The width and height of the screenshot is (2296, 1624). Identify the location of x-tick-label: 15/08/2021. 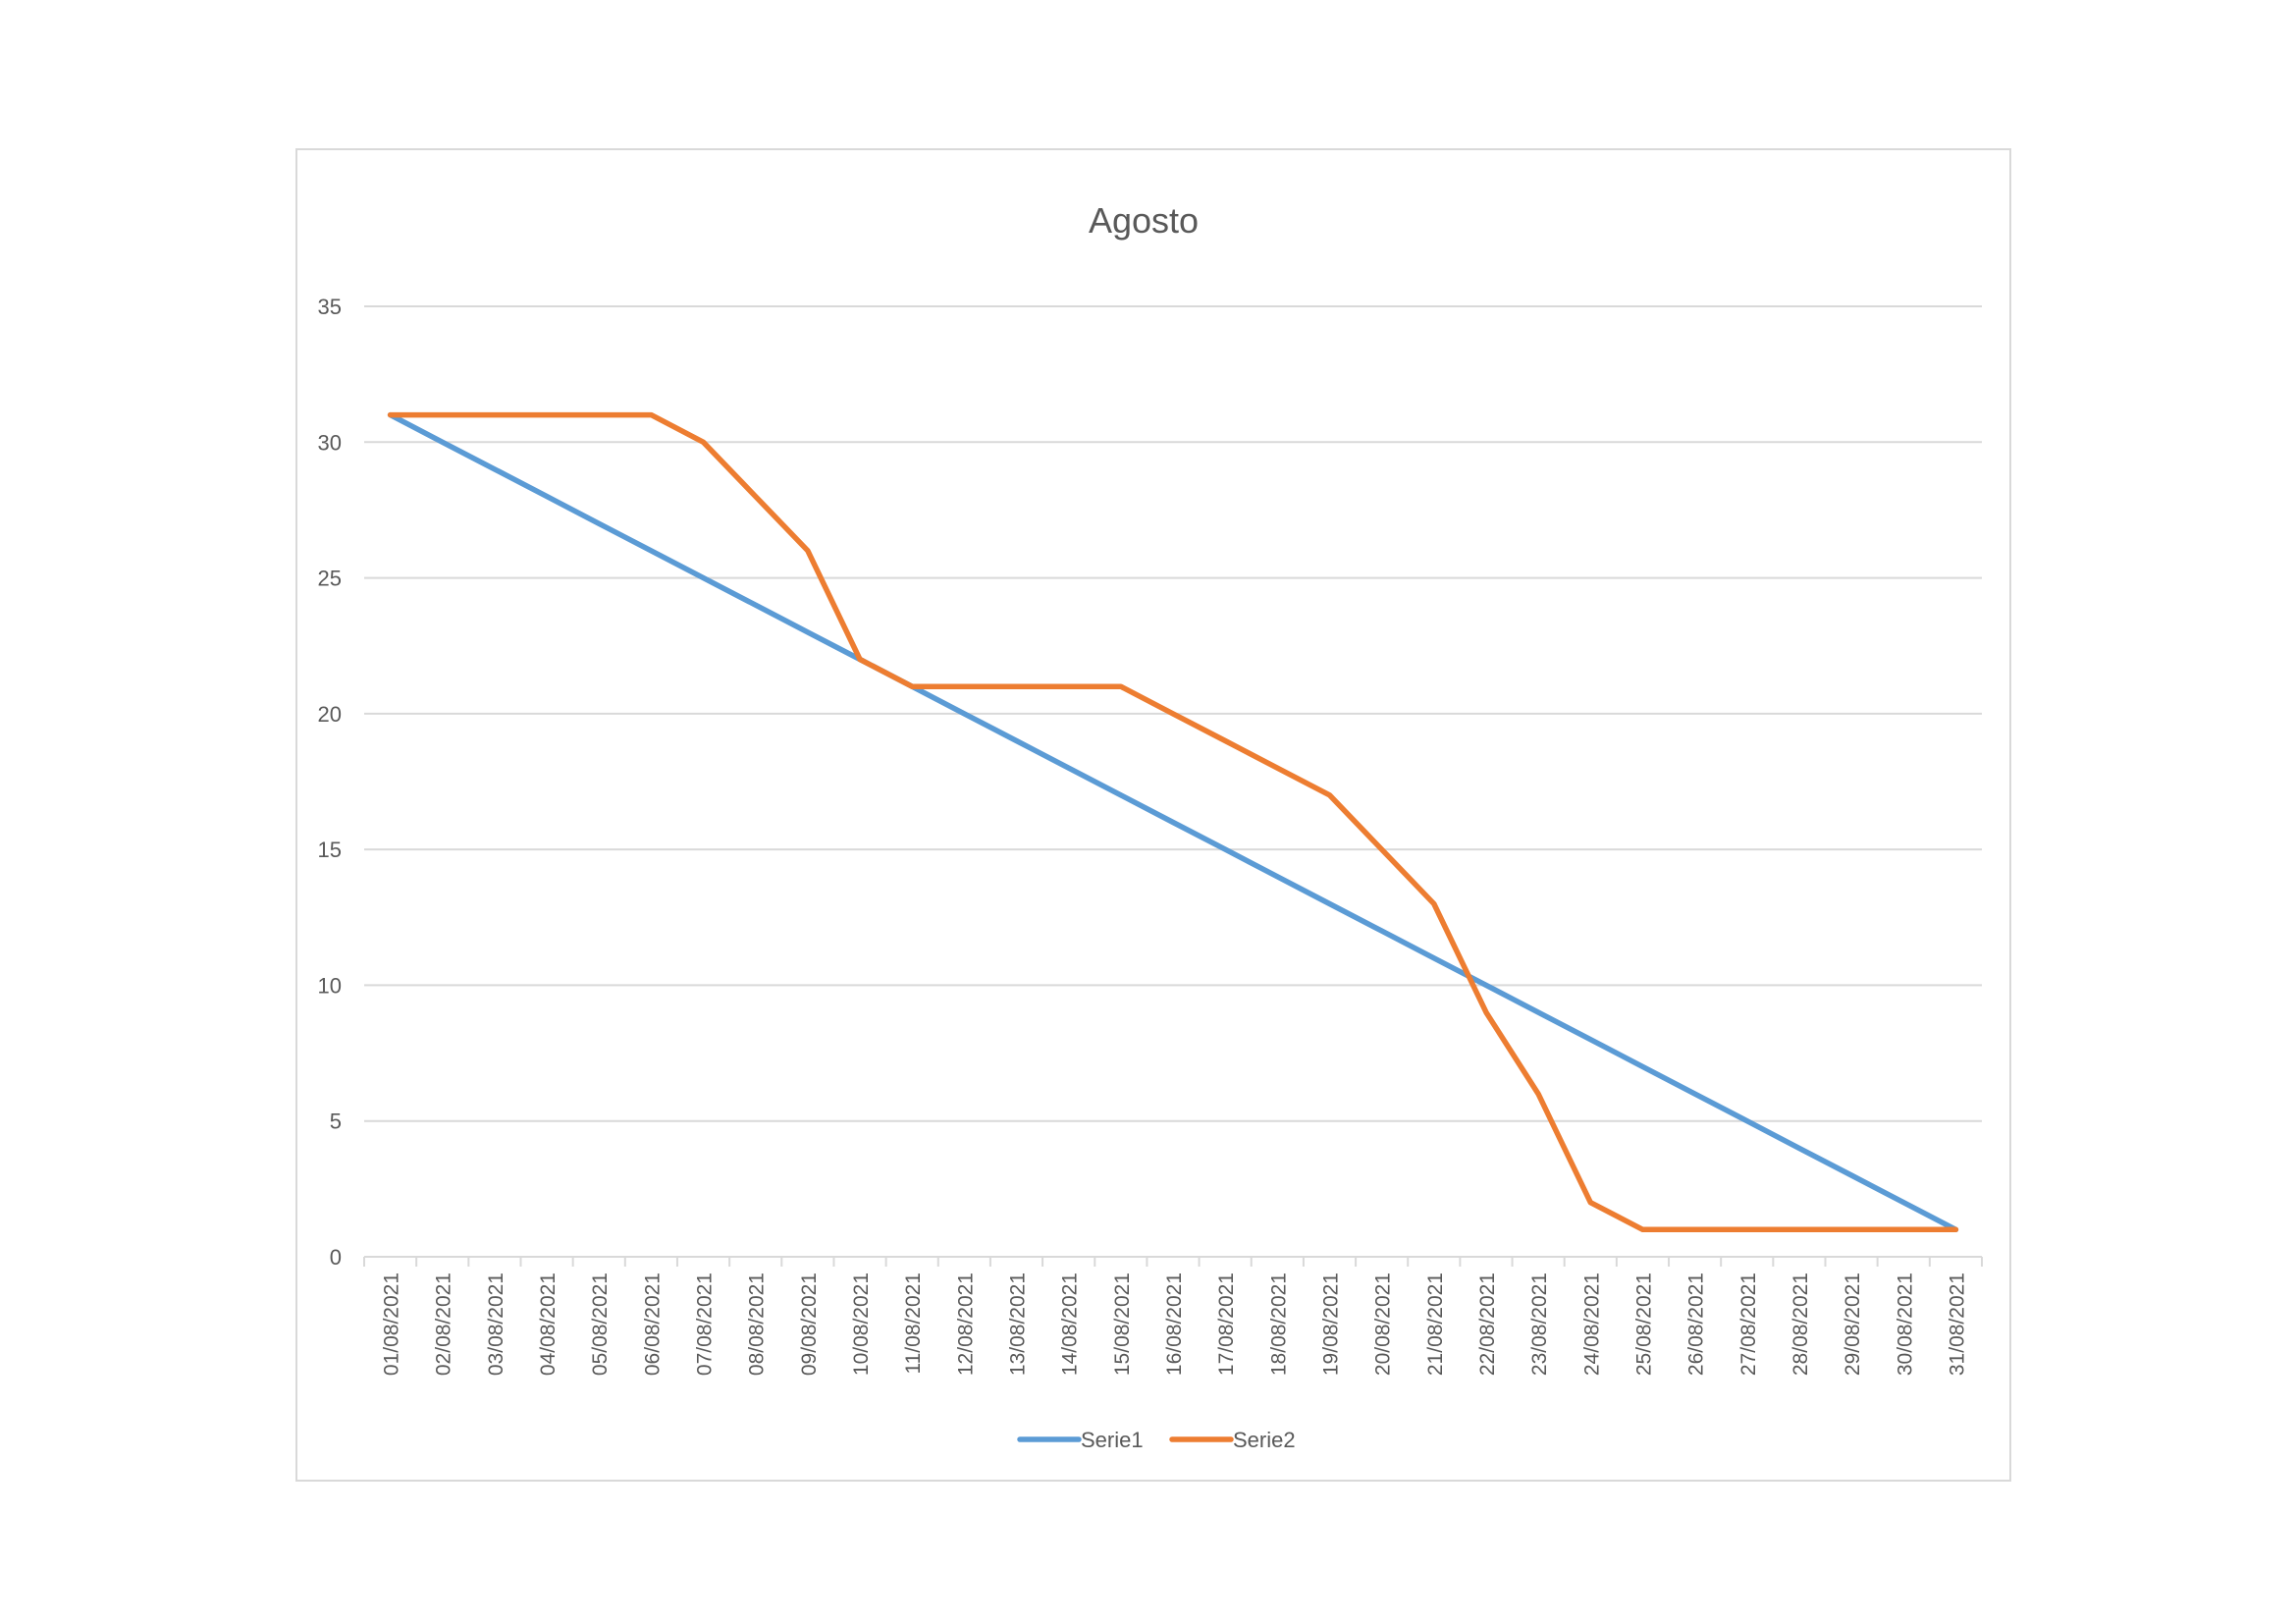
(1122, 1324).